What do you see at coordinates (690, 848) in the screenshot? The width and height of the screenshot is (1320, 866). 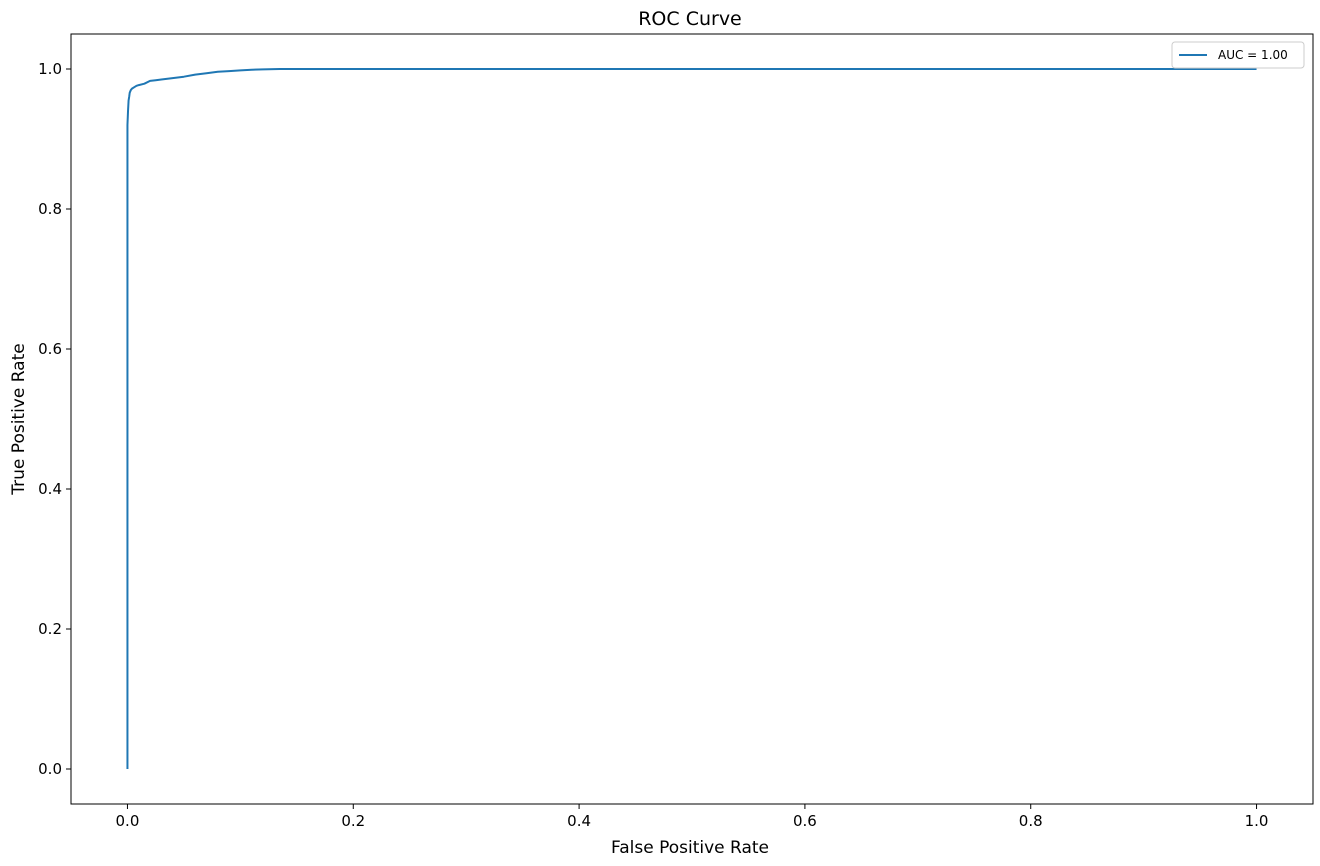 I see `x-axis-label: False Positive Rate` at bounding box center [690, 848].